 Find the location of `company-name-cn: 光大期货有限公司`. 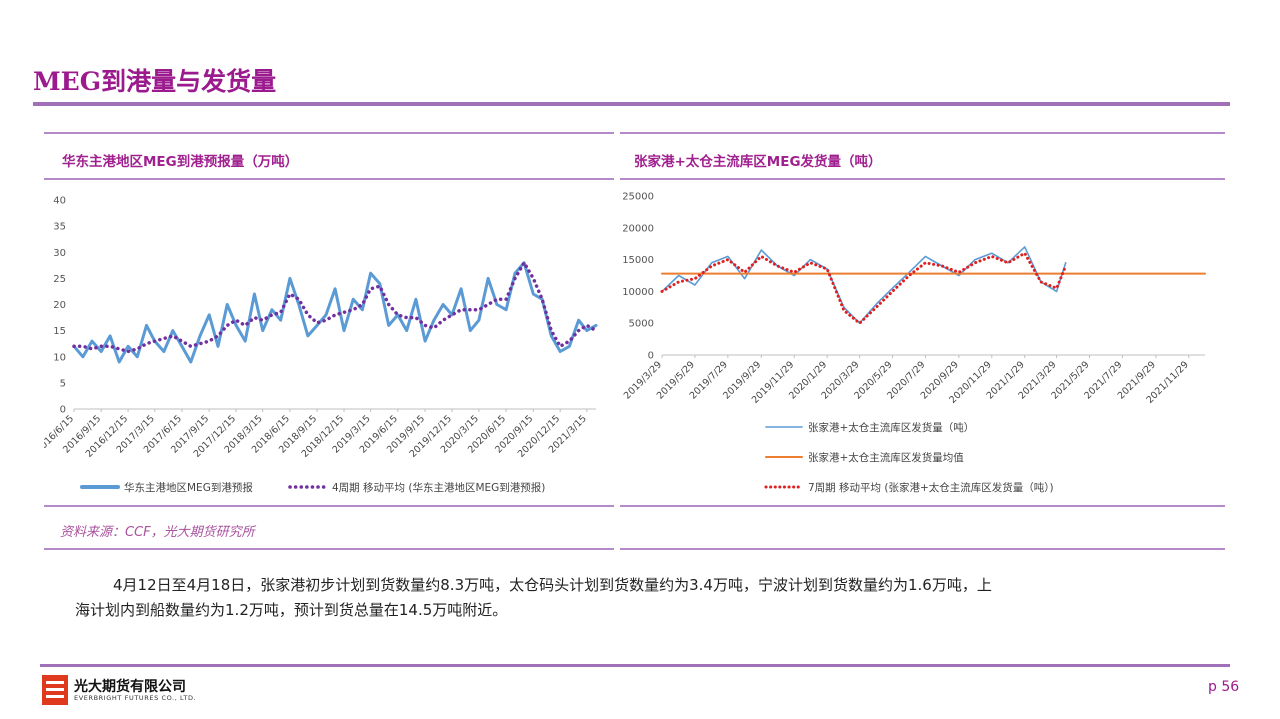

company-name-cn: 光大期货有限公司 is located at coordinates (130, 687).